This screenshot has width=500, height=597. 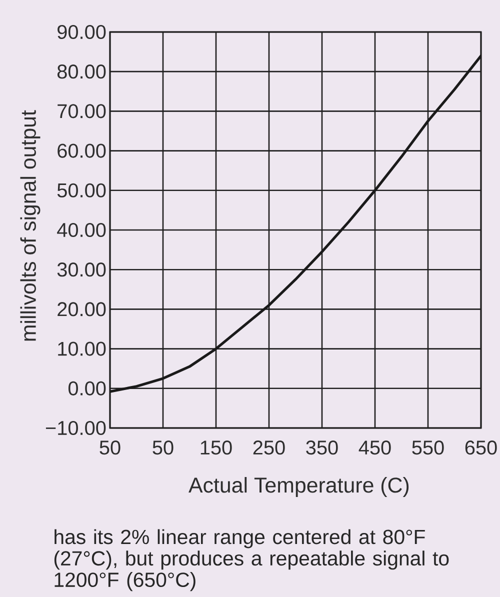 I want to click on x-tick-label: 250, so click(x=269, y=447).